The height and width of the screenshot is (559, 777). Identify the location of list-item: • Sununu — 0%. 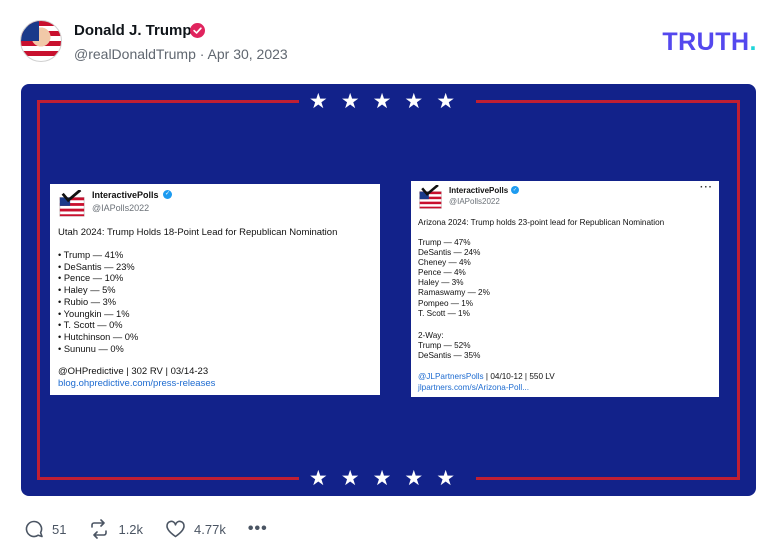
(91, 348).